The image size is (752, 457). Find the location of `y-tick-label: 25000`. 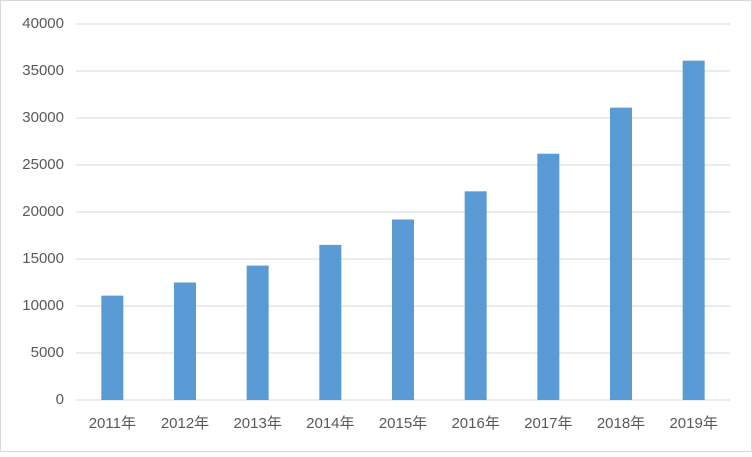

y-tick-label: 25000 is located at coordinates (43, 164).